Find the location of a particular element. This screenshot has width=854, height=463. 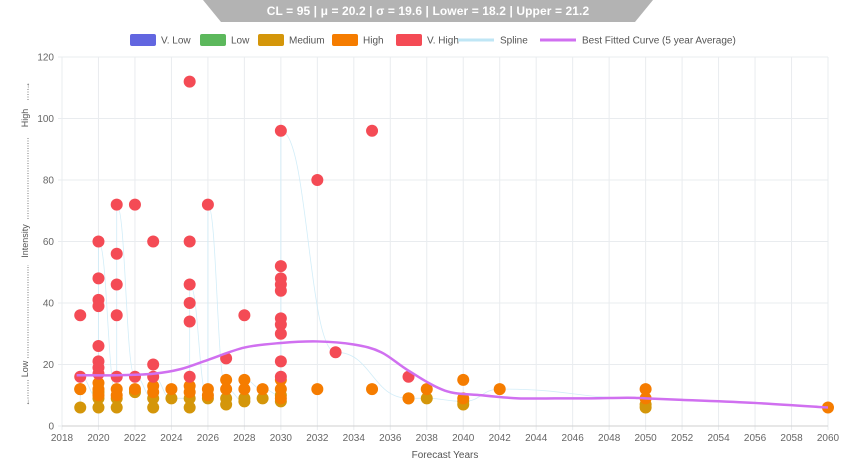

legend-item: Best Fitted Curve (5 year Average) is located at coordinates (638, 41).